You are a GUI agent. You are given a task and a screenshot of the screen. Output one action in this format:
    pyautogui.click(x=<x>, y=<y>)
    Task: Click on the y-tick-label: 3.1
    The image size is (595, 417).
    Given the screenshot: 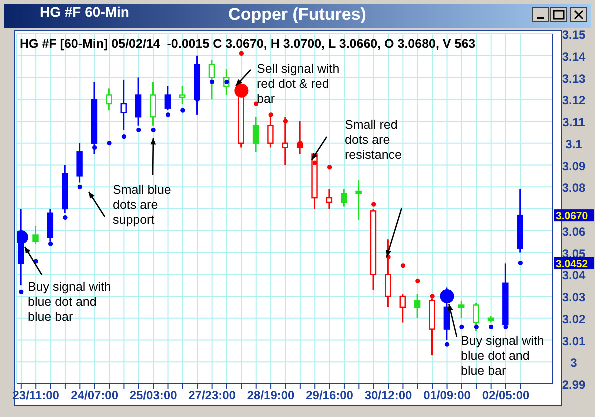 What is the action you would take?
    pyautogui.click(x=574, y=144)
    